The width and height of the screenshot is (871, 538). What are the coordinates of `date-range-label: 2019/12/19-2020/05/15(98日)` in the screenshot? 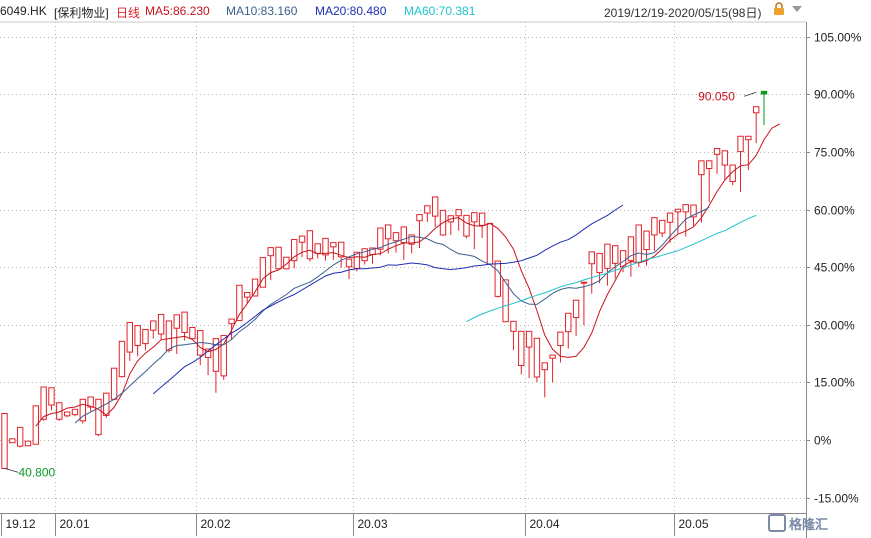 It's located at (683, 13).